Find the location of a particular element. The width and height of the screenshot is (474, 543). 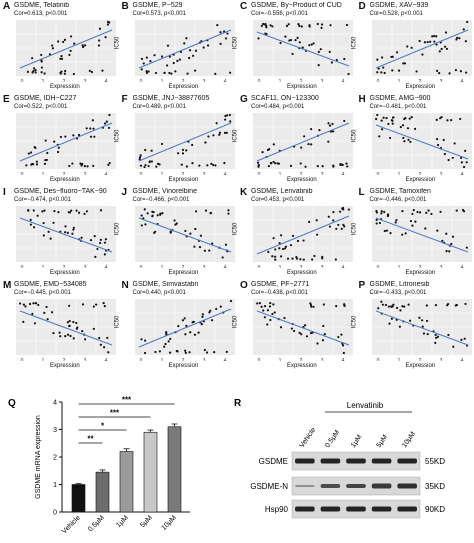

blot-band is located at coordinates (305, 509).